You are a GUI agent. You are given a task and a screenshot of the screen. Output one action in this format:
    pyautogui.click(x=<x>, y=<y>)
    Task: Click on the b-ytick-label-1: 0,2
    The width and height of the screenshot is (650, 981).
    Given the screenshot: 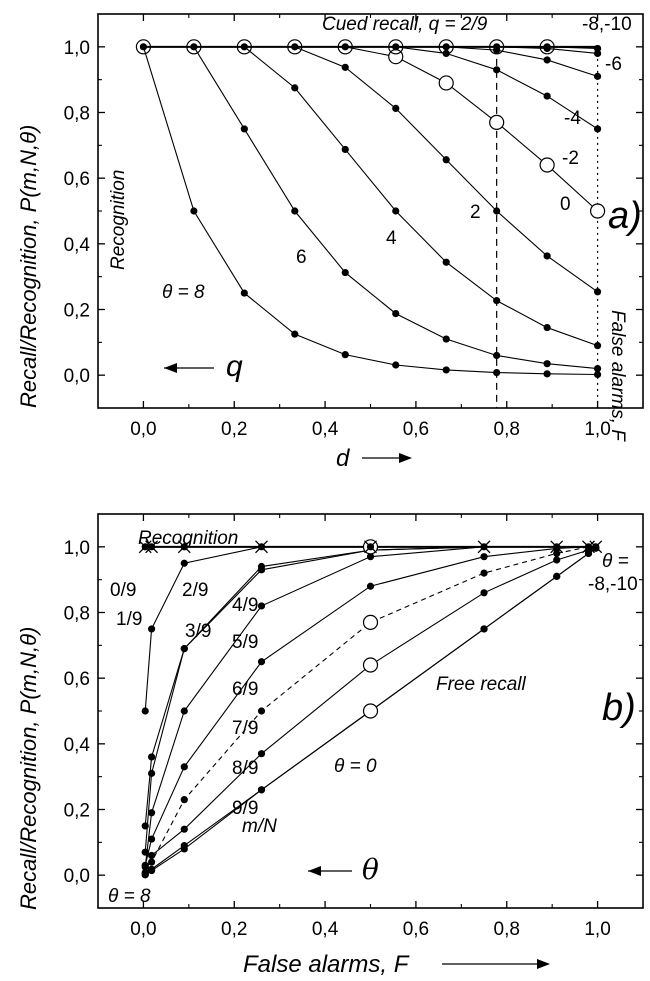 What is the action you would take?
    pyautogui.click(x=77, y=811)
    